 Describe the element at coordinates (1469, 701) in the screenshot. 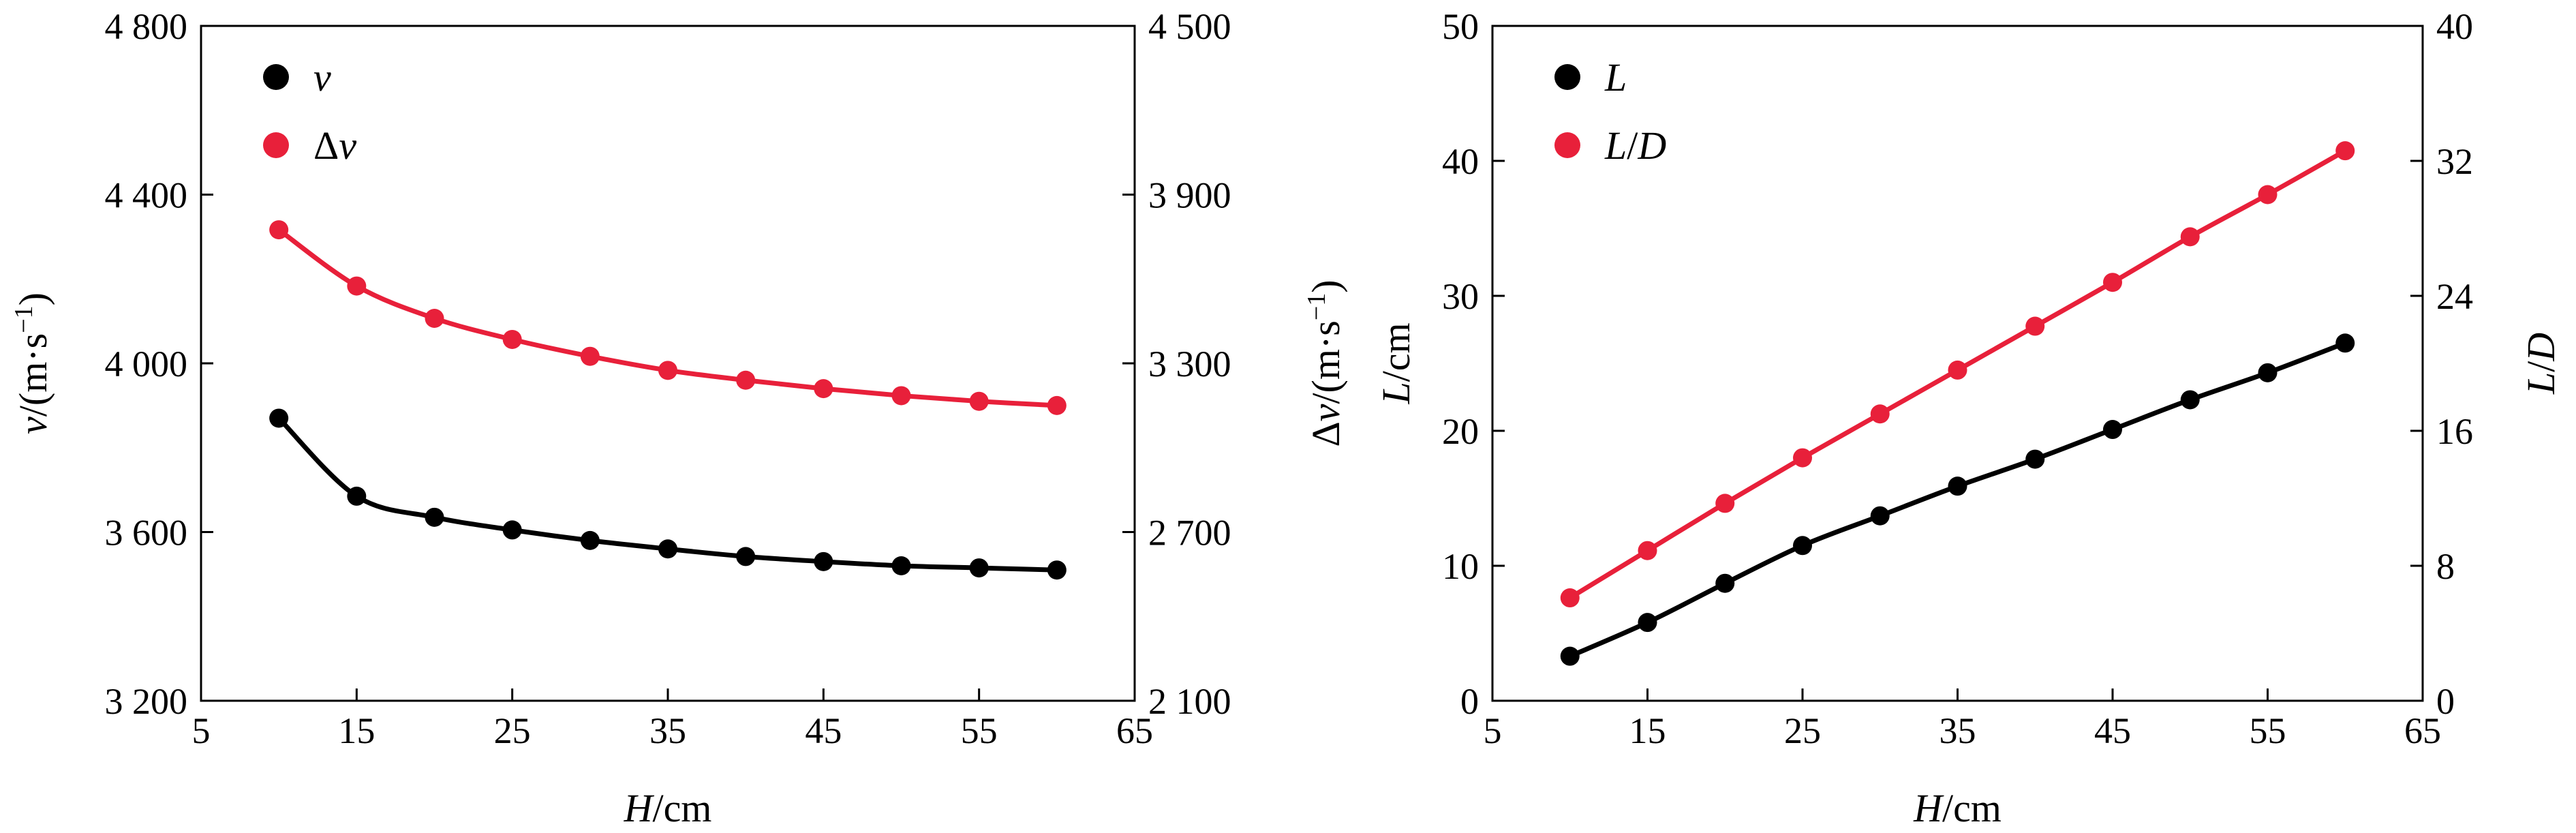

I see `y-left-tick-label: 0` at that location.